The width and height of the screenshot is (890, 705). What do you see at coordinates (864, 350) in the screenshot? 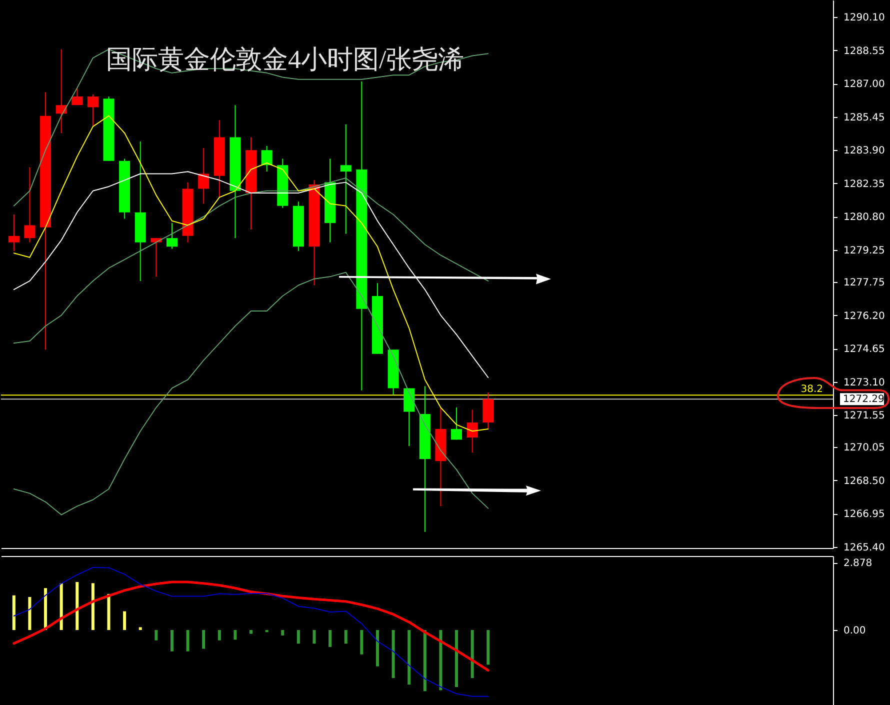
I see `y-tick-label: 1274.65` at bounding box center [864, 350].